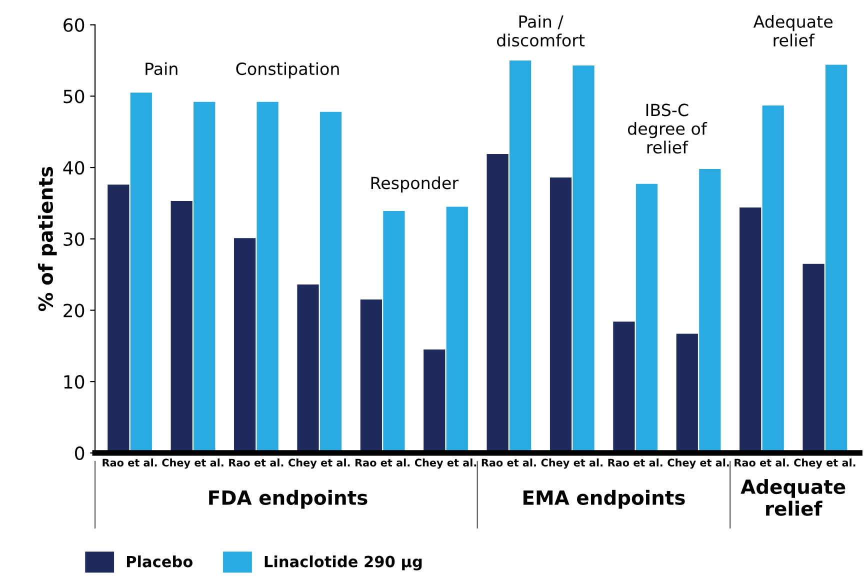 This screenshot has width=864, height=577. Describe the element at coordinates (74, 25) in the screenshot. I see `y-tick-label: 60` at that location.